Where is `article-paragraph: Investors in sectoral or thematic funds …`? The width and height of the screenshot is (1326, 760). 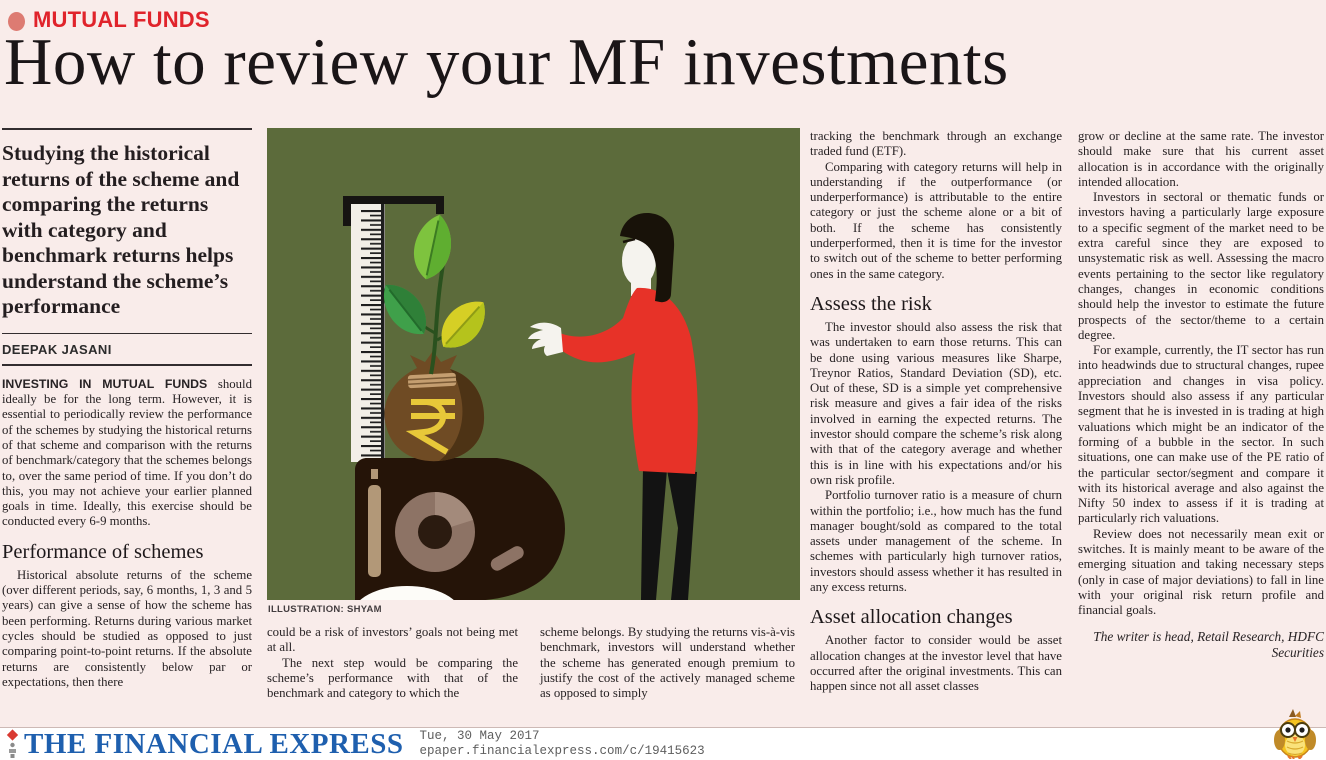
article-paragraph: Investors in sectoral or thematic funds … is located at coordinates (1201, 266).